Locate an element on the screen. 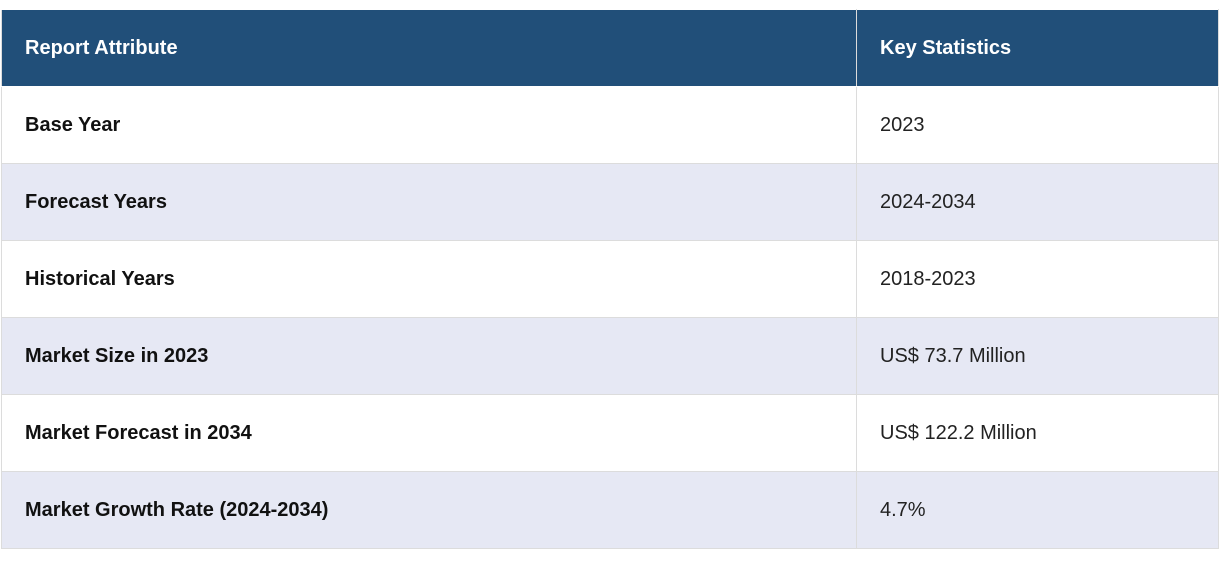  table-row: Market Forecast in 2034 US$ 122.2 Million is located at coordinates (610, 433).